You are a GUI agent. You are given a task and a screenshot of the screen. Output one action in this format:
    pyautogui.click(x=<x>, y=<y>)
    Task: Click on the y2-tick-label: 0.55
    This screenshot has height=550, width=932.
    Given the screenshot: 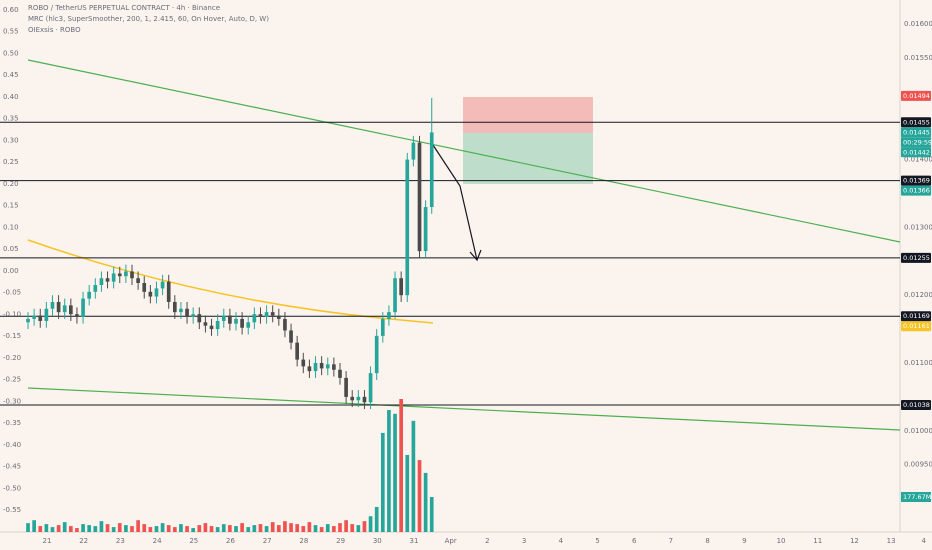 What is the action you would take?
    pyautogui.click(x=11, y=32)
    